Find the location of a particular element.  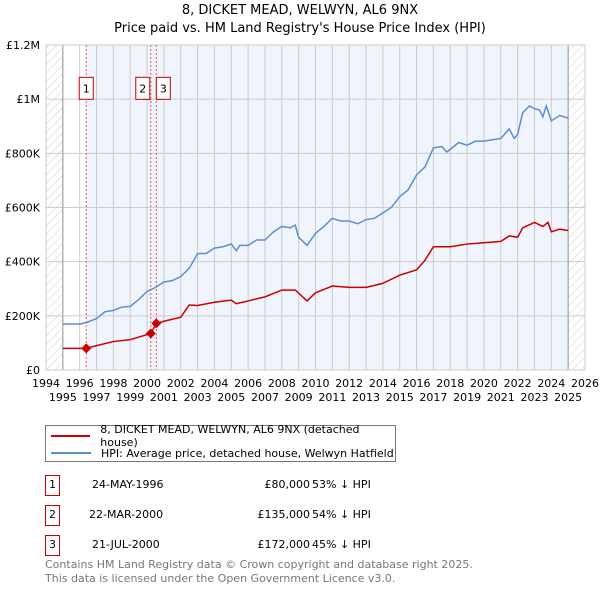

x-tick-label: 2022 is located at coordinates (518, 383).